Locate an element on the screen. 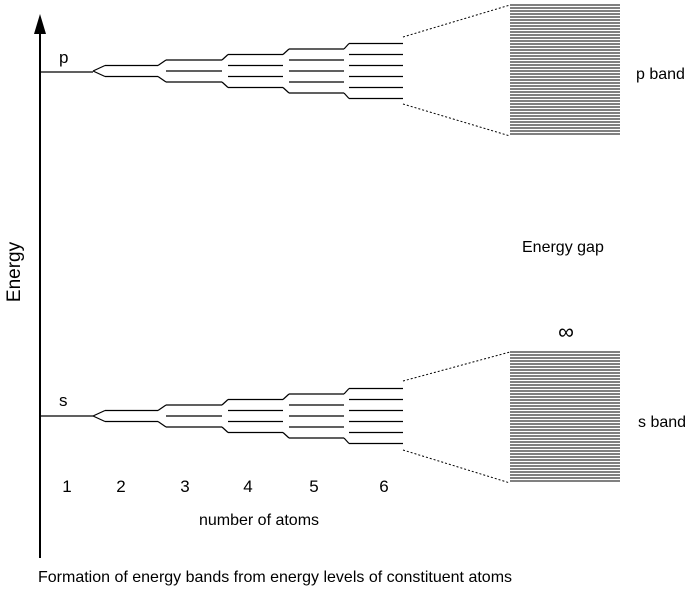 The width and height of the screenshot is (694, 589). s-connector-3-bottom is located at coordinates (162, 424).